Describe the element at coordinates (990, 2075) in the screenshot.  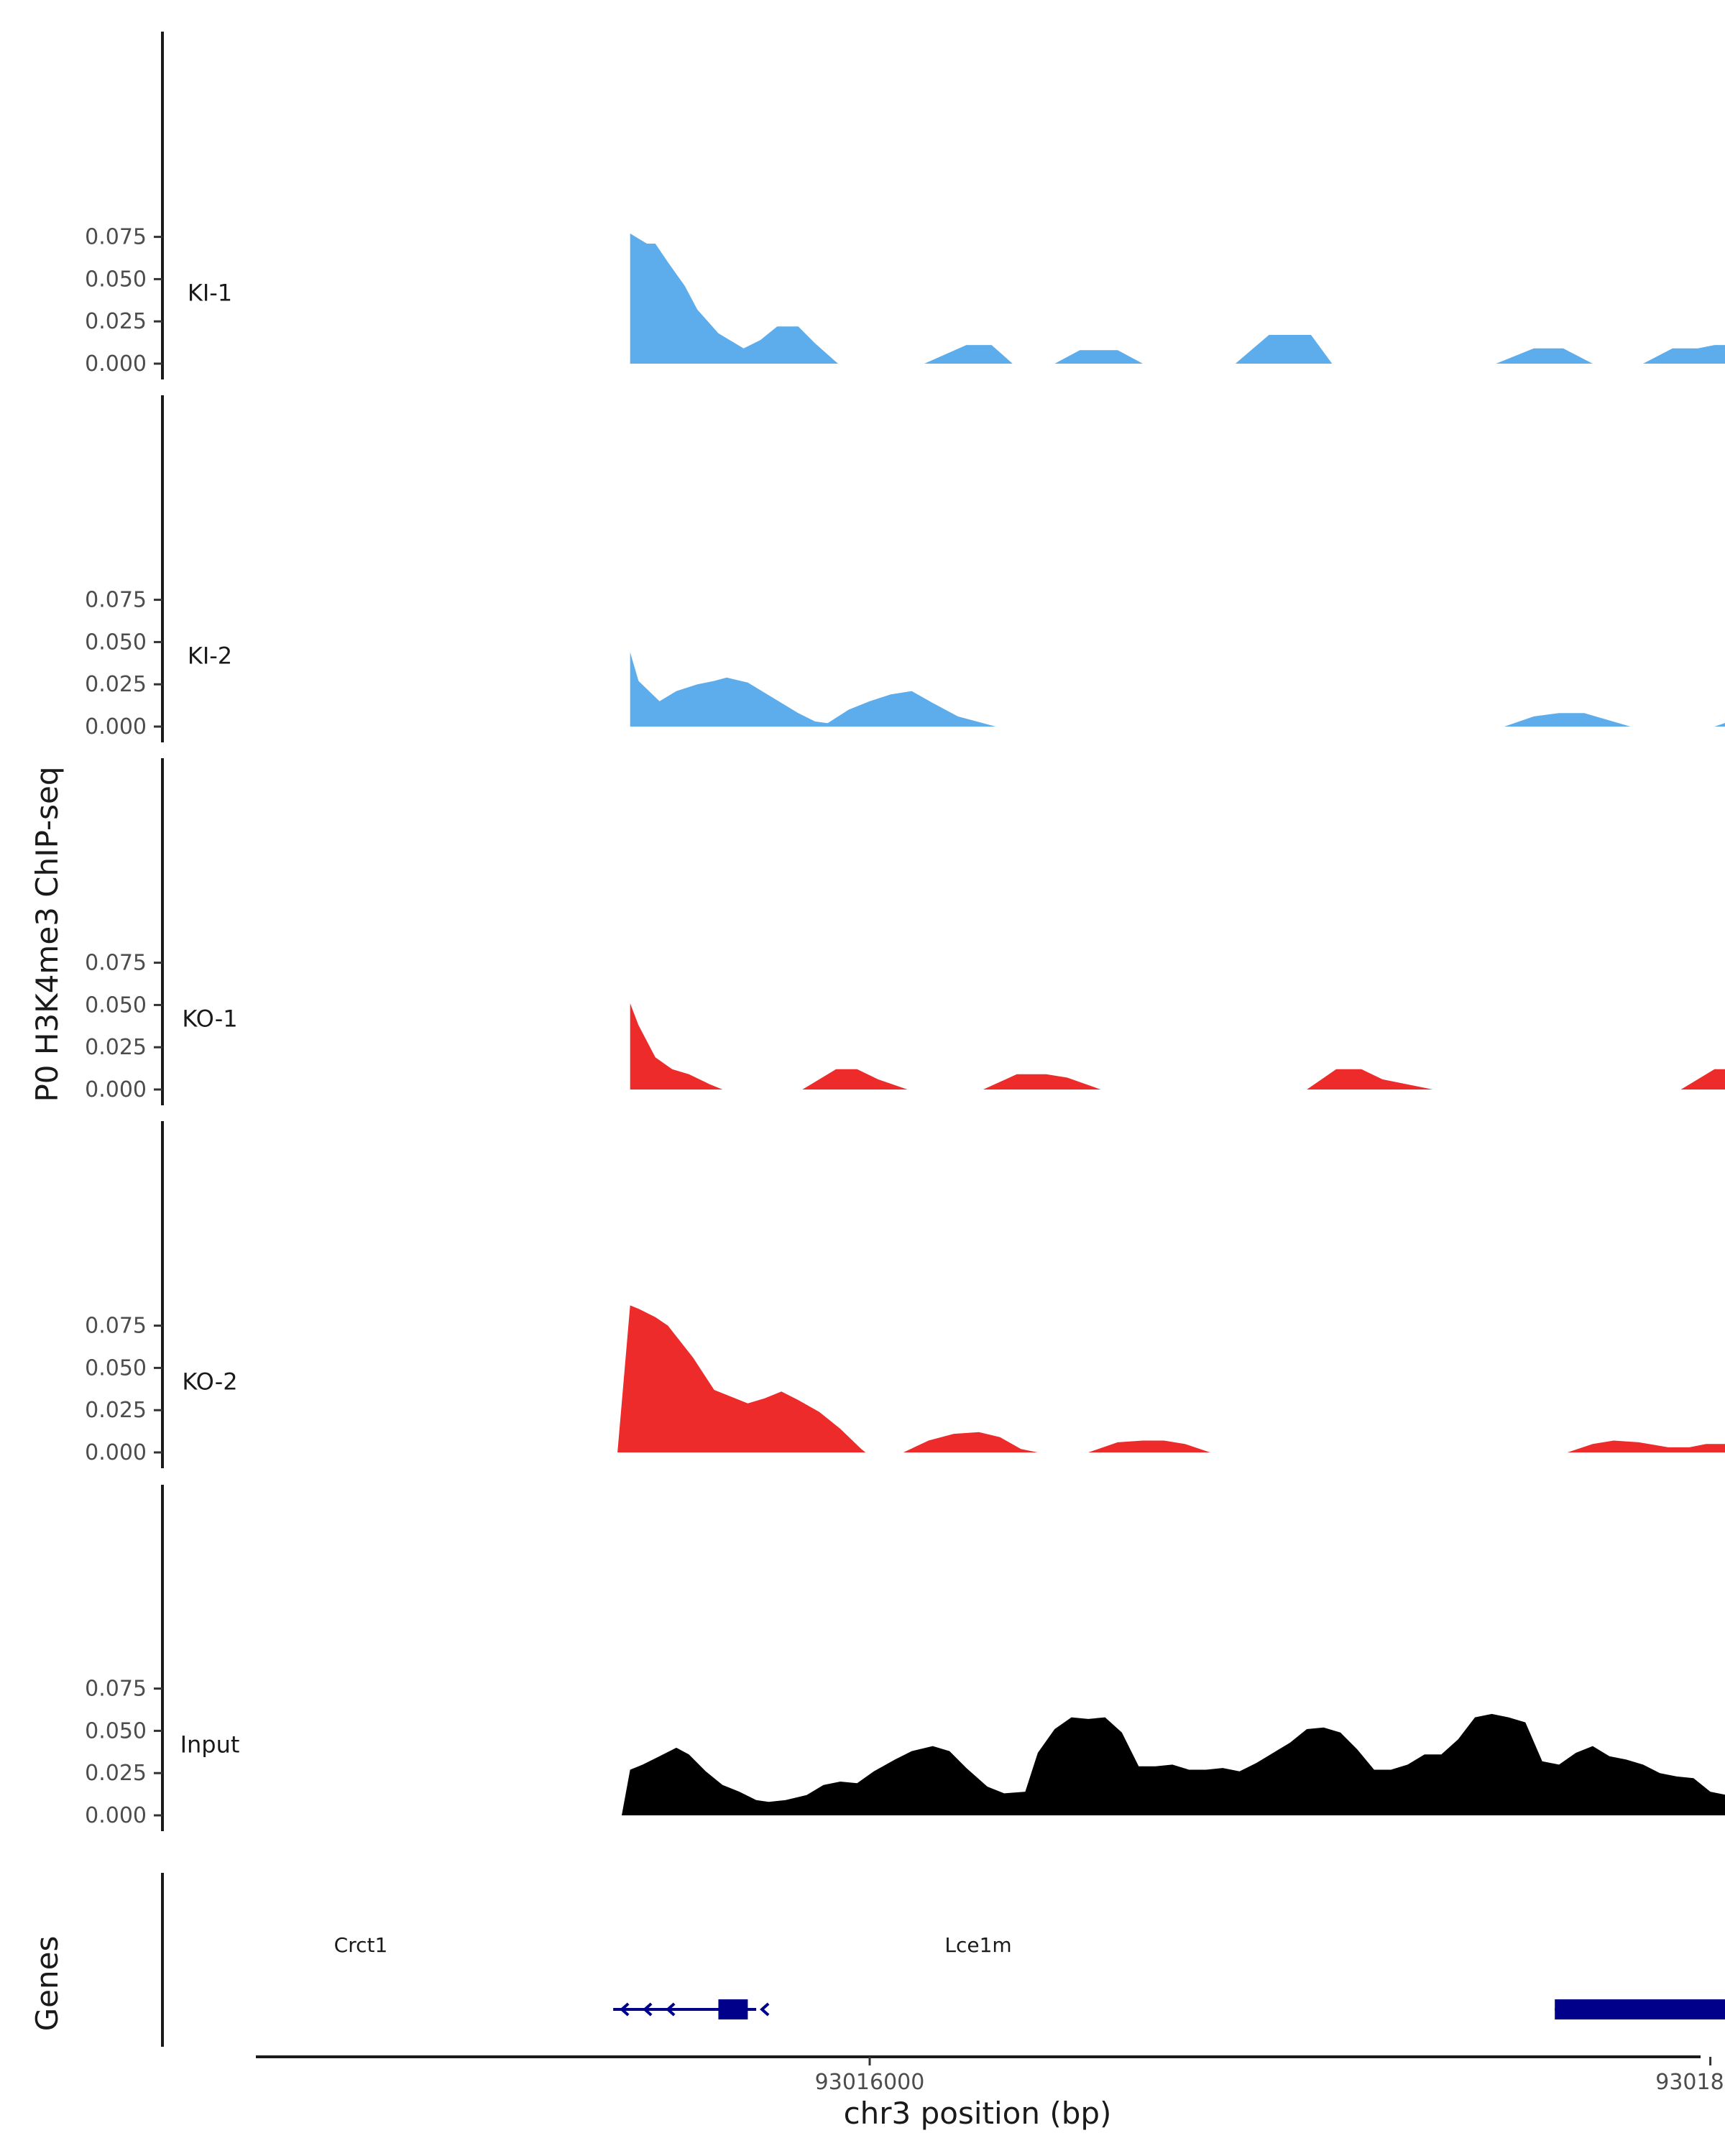
I see `x-axis: 930160009301800093020000` at that location.